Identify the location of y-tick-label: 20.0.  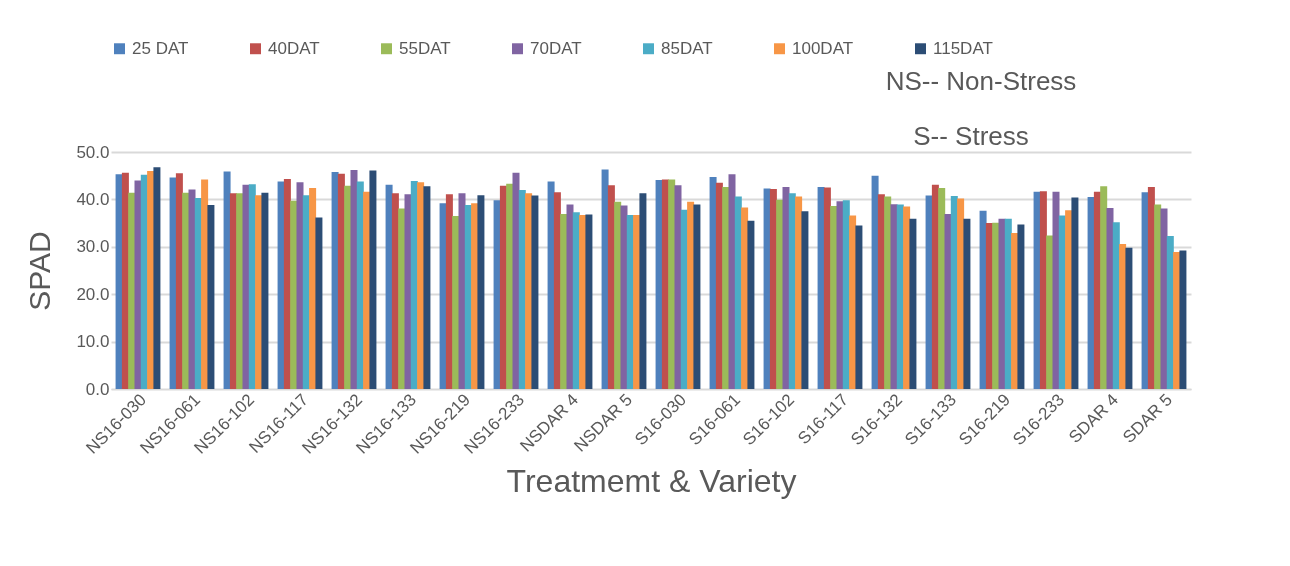
(93, 294).